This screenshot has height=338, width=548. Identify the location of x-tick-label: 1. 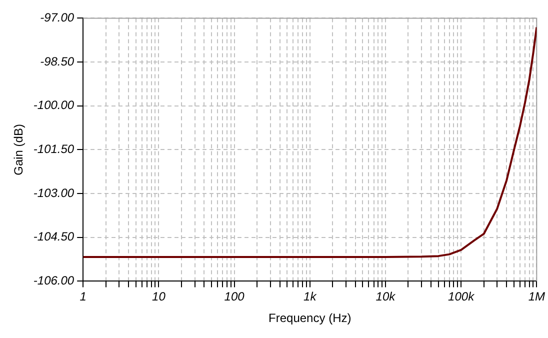
(83, 297).